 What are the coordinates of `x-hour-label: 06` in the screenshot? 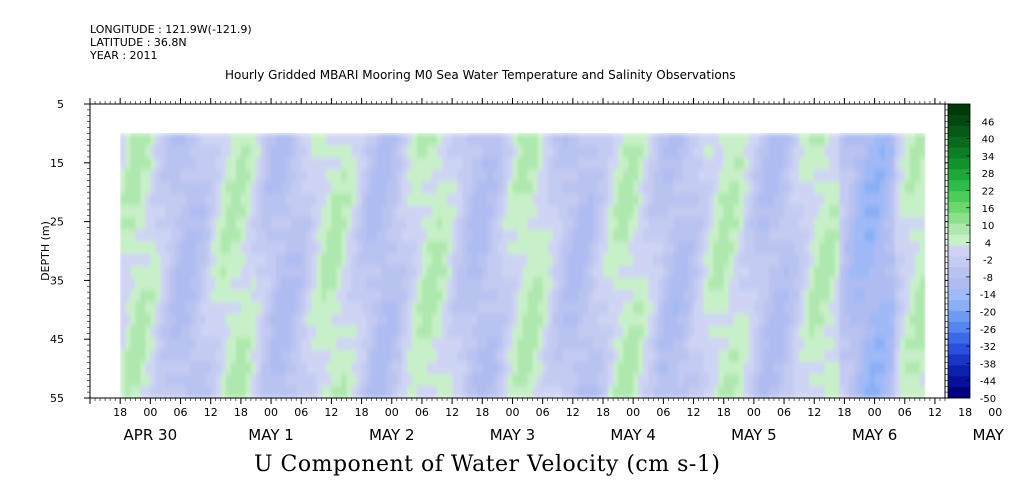 It's located at (422, 412).